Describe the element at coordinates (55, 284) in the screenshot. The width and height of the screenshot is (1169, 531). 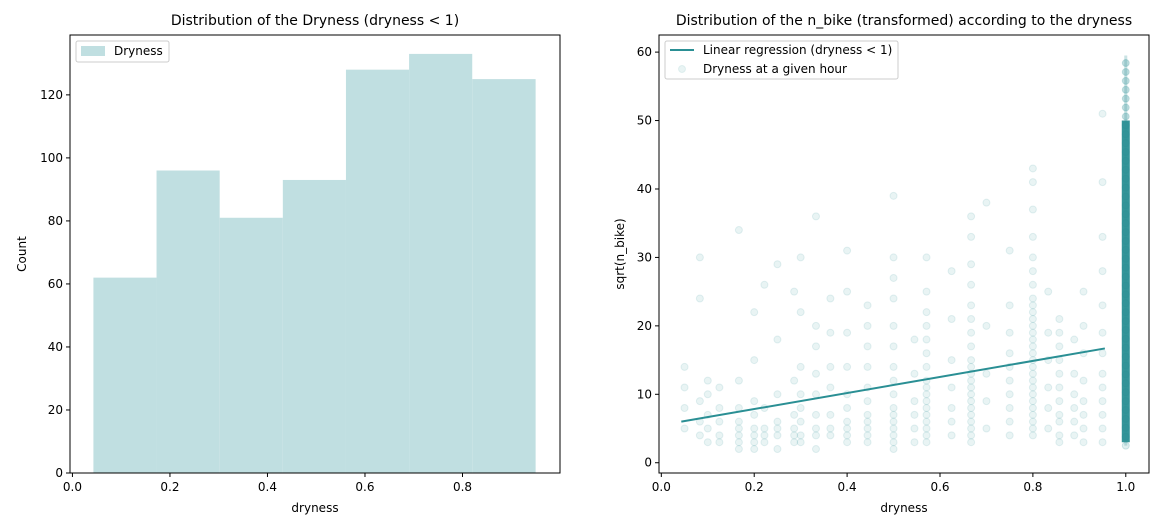
I see `histogram-y-ticks: 0 20 40 60 80 100 120` at that location.